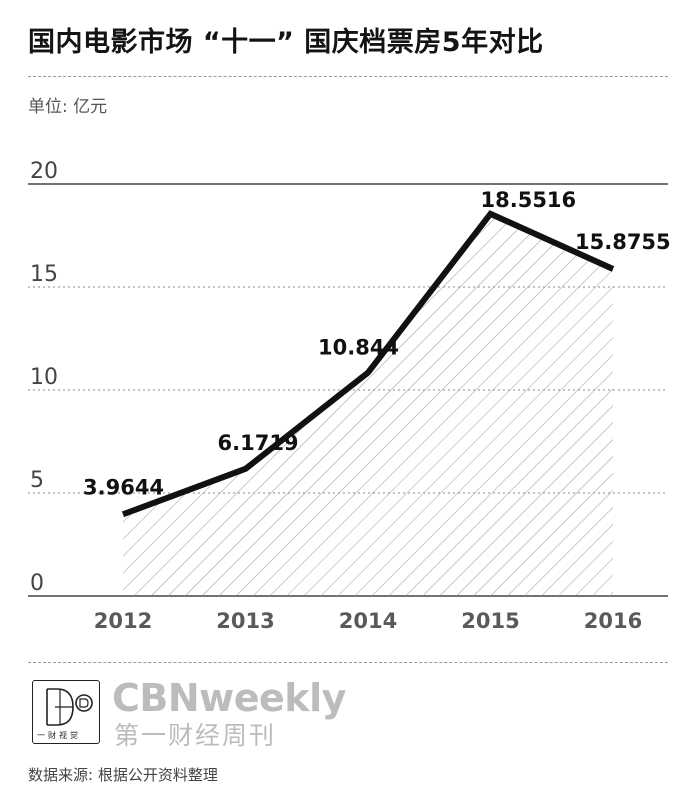 The width and height of the screenshot is (700, 808). What do you see at coordinates (123, 487) in the screenshot?
I see `data-label: 3.9644` at bounding box center [123, 487].